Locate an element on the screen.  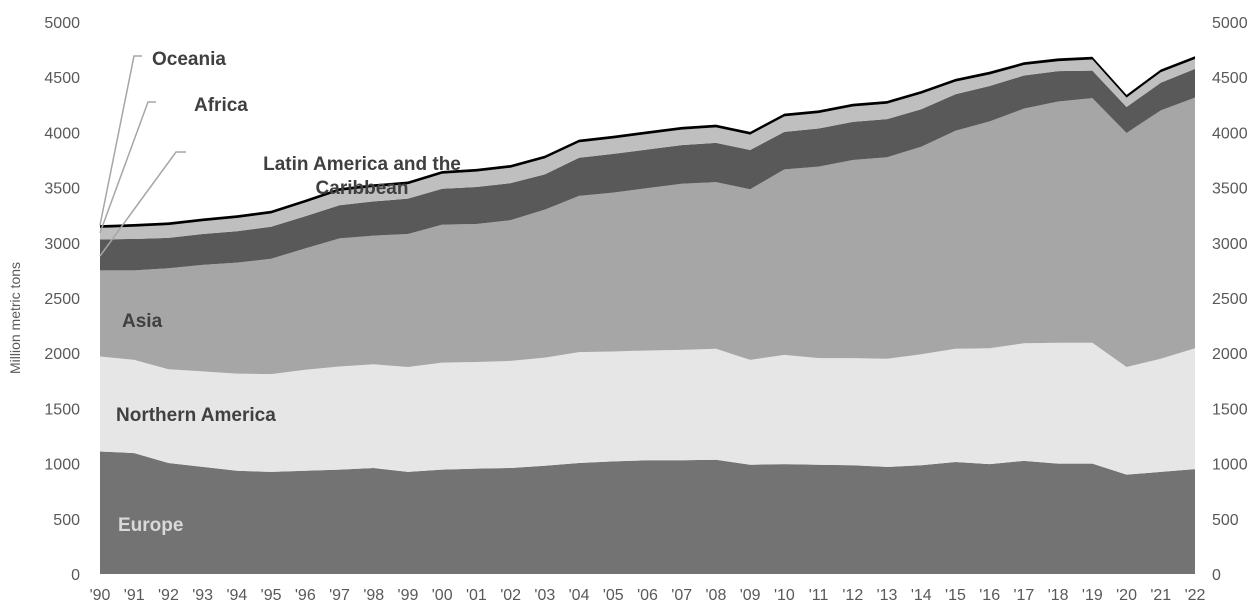
leader-africa is located at coordinates (127, 167).